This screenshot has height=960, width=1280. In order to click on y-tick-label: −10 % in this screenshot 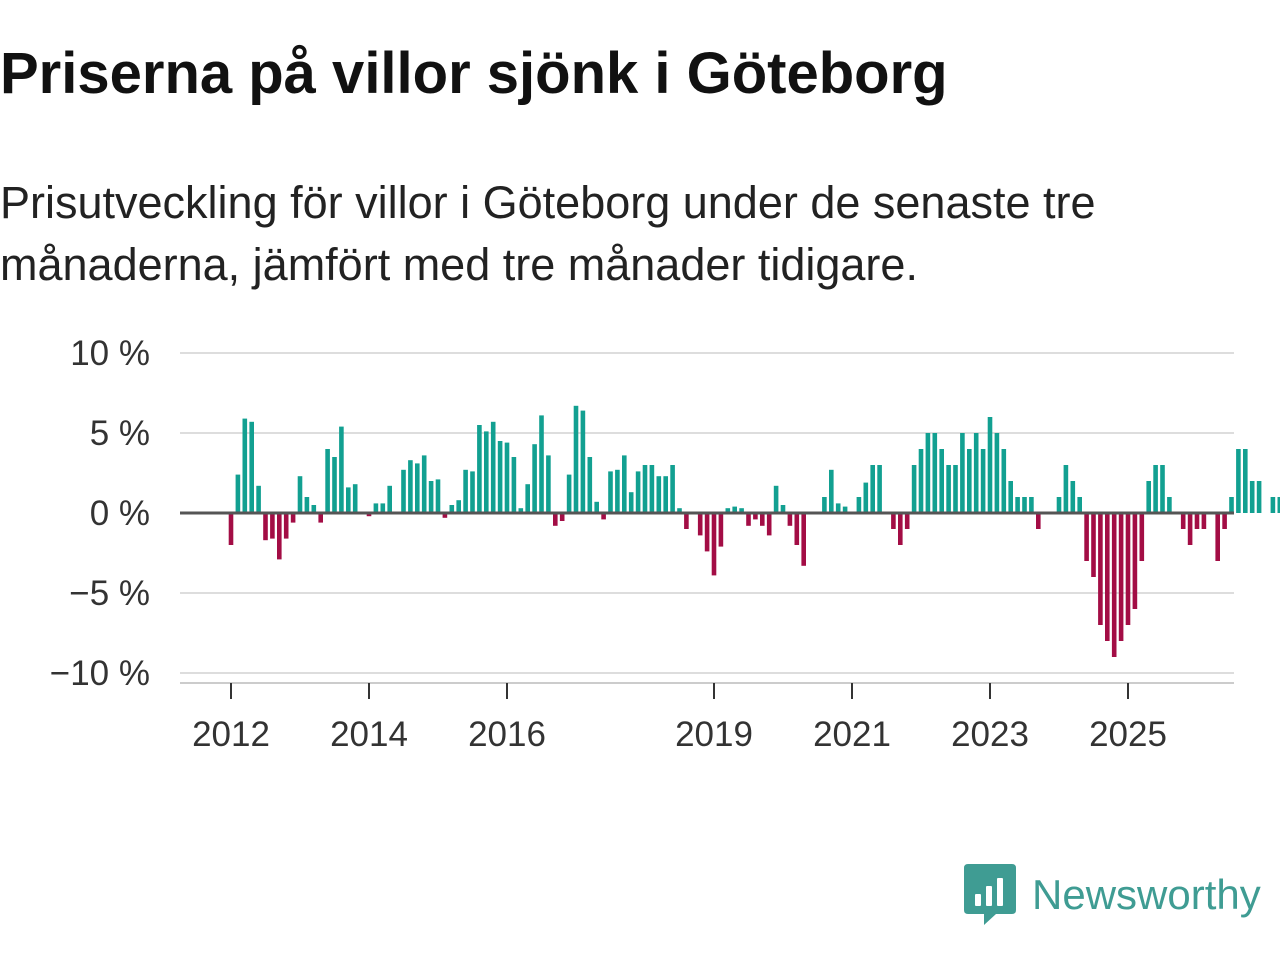, I will do `click(100, 673)`.